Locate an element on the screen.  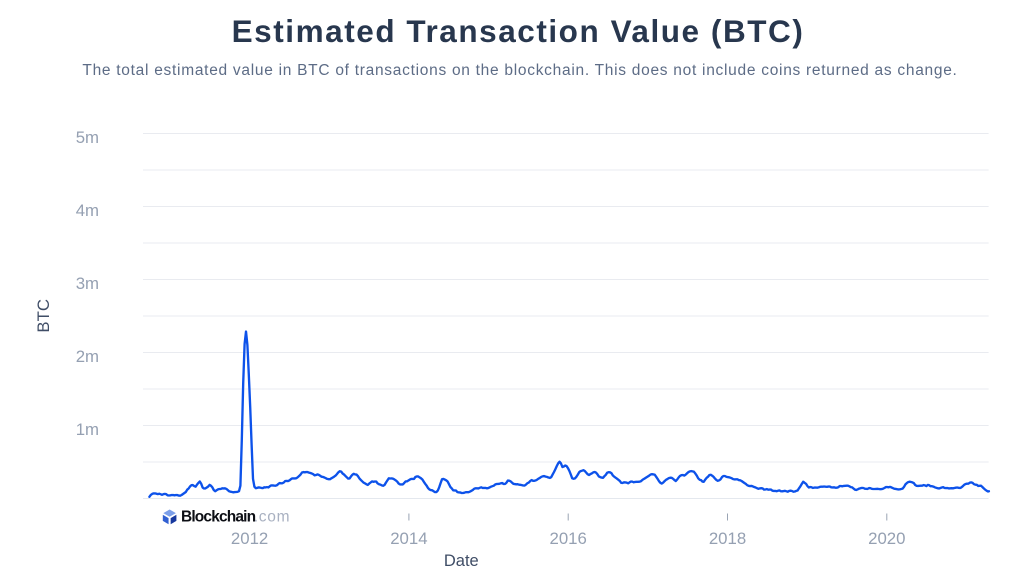
svg-text: 1m is located at coordinates (87, 429).